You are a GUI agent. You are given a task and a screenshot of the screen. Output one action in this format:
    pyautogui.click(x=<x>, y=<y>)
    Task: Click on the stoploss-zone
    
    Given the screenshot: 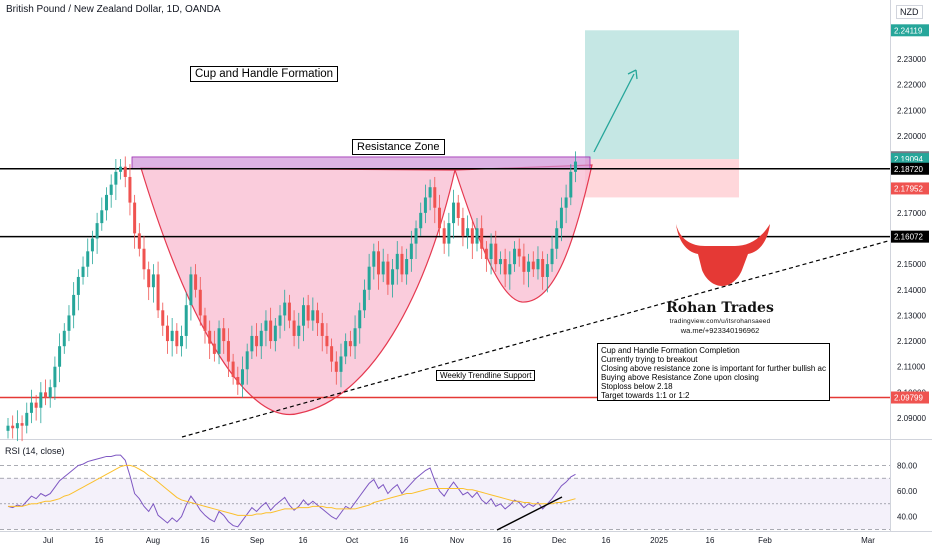 What is the action you would take?
    pyautogui.click(x=662, y=178)
    